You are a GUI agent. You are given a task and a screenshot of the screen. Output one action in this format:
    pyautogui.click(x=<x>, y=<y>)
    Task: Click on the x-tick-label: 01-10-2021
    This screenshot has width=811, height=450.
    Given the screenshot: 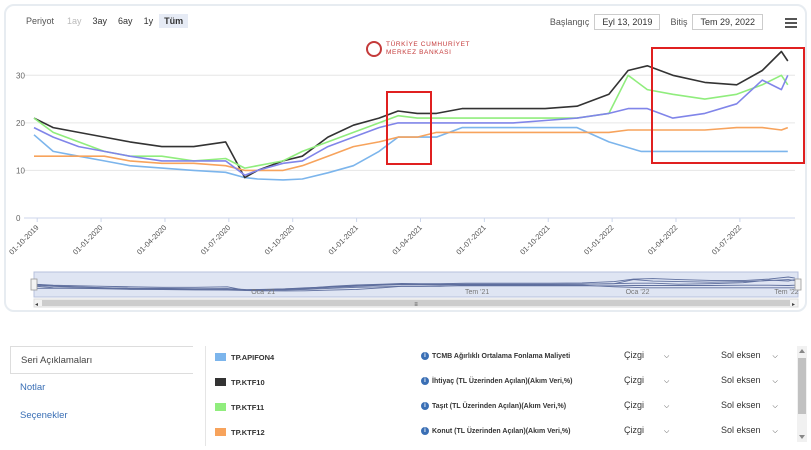 What is the action you would take?
    pyautogui.click(x=534, y=239)
    